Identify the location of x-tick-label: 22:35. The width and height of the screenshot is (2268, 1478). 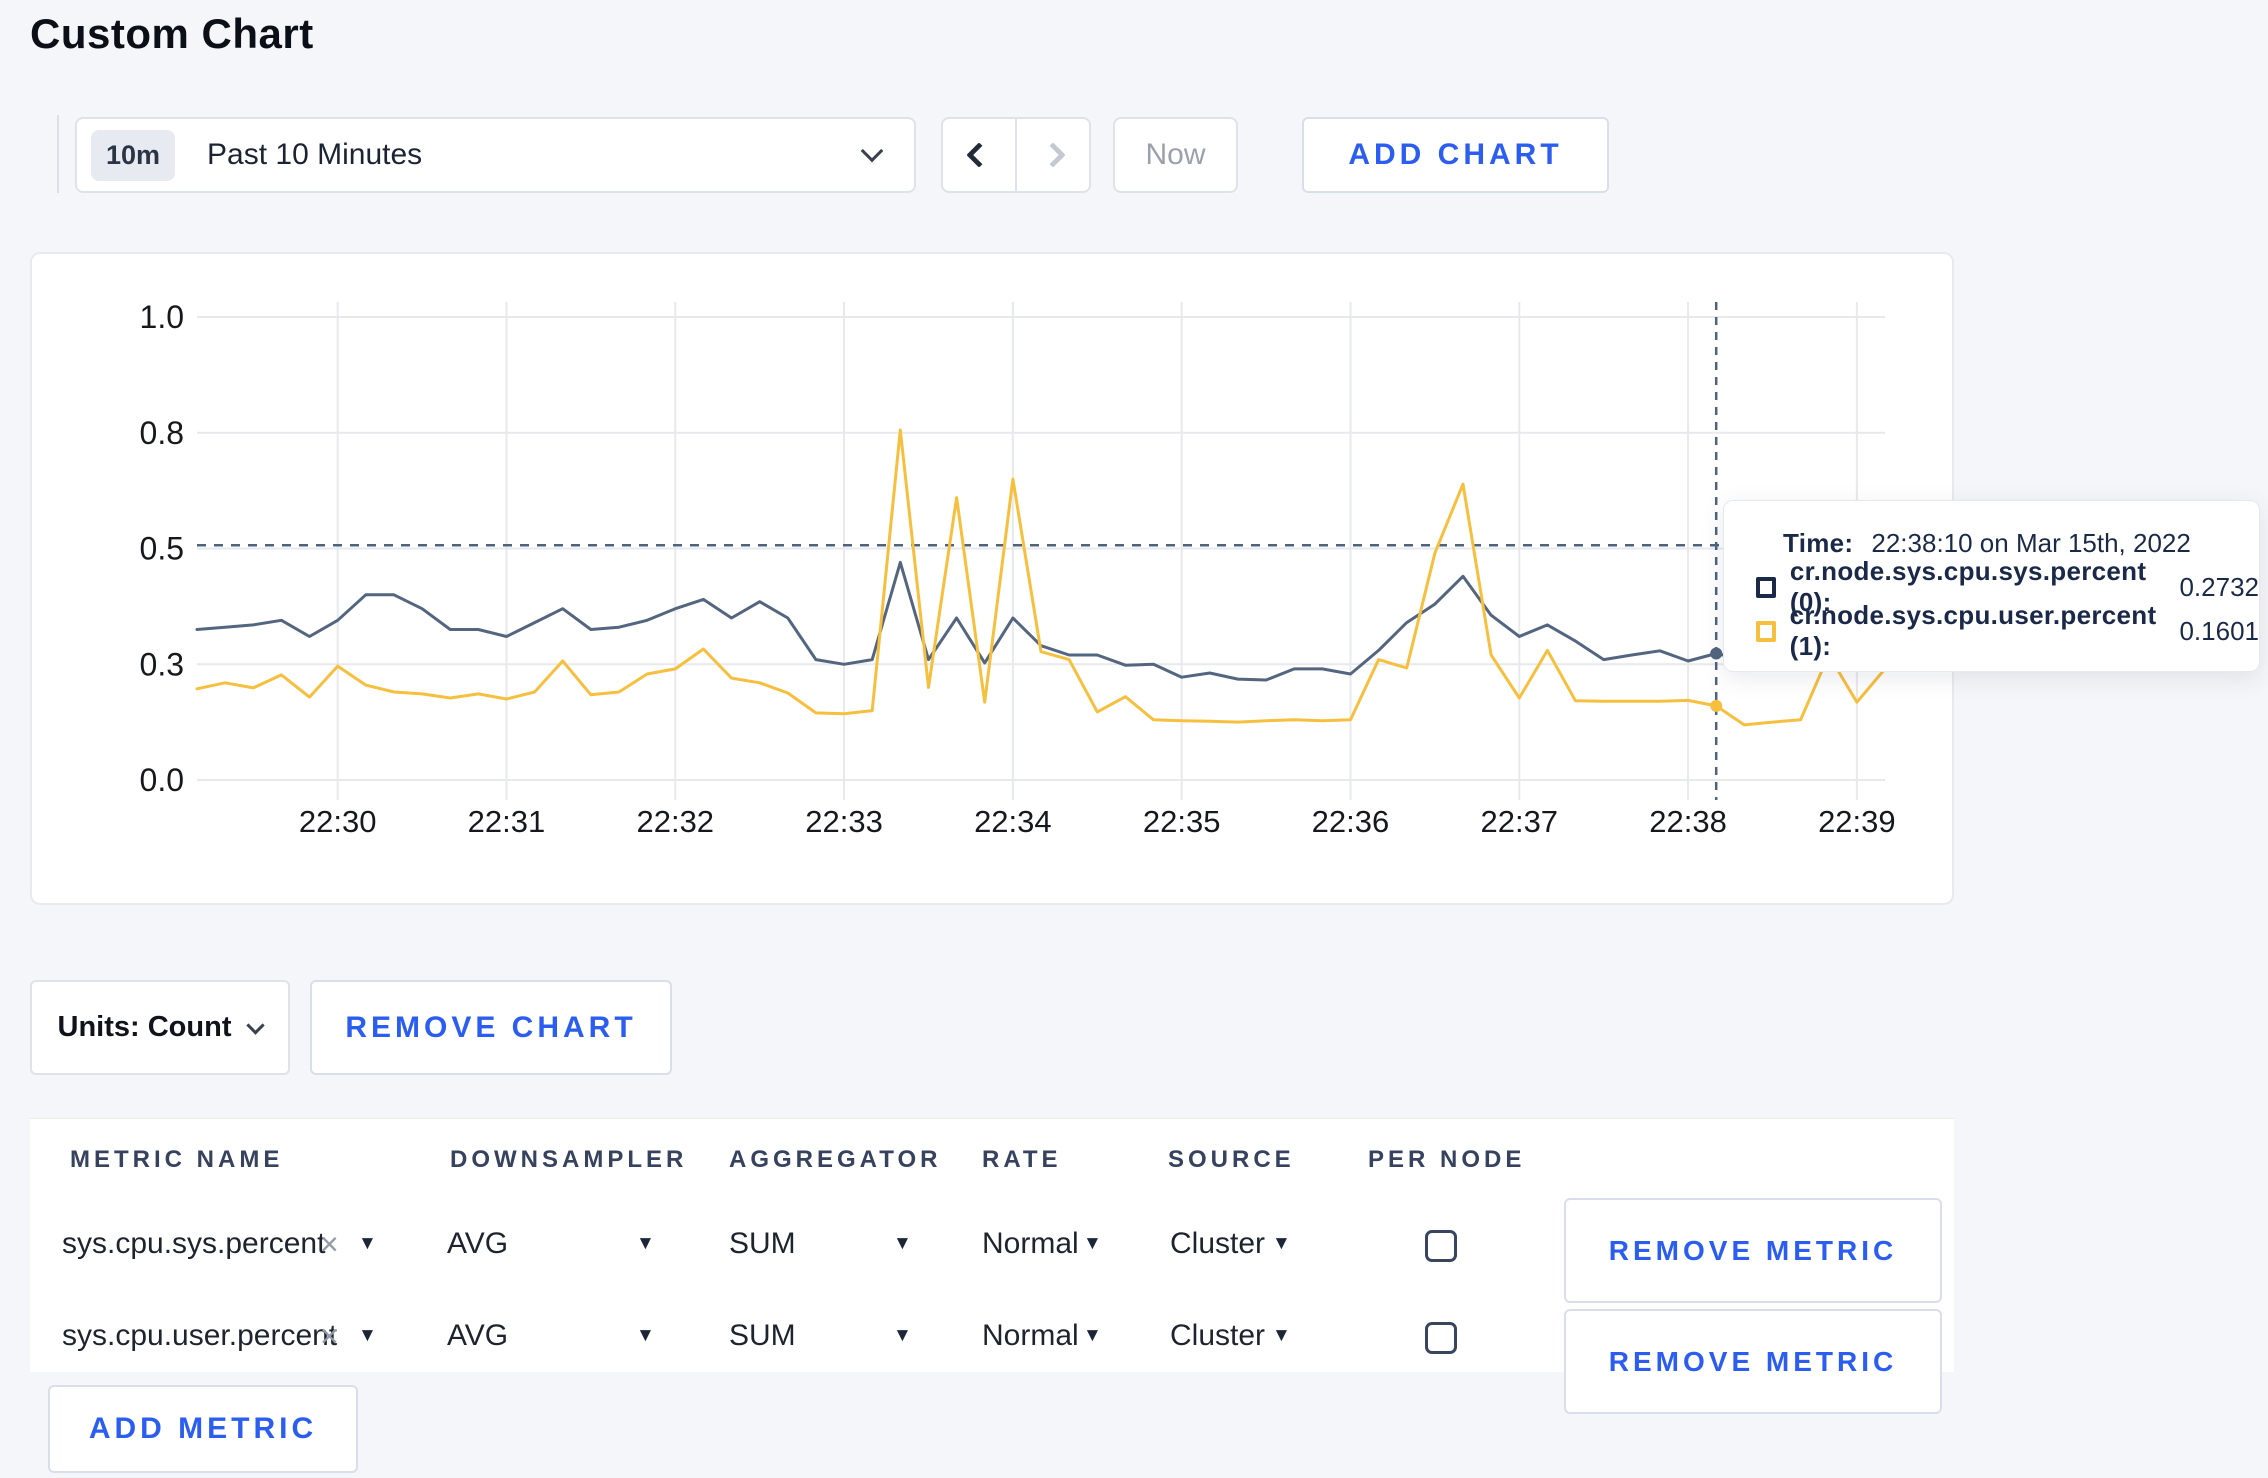
(1182, 821).